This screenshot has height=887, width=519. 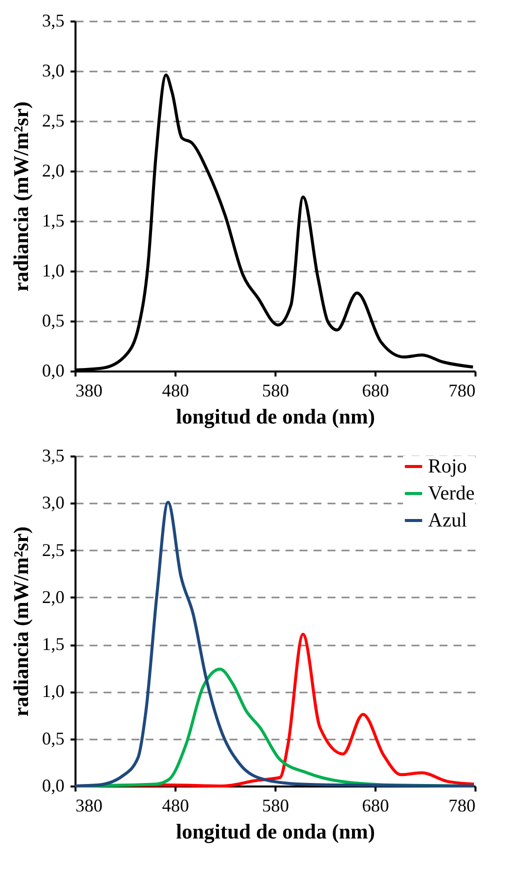 What do you see at coordinates (447, 467) in the screenshot?
I see `legend-label: Rojo` at bounding box center [447, 467].